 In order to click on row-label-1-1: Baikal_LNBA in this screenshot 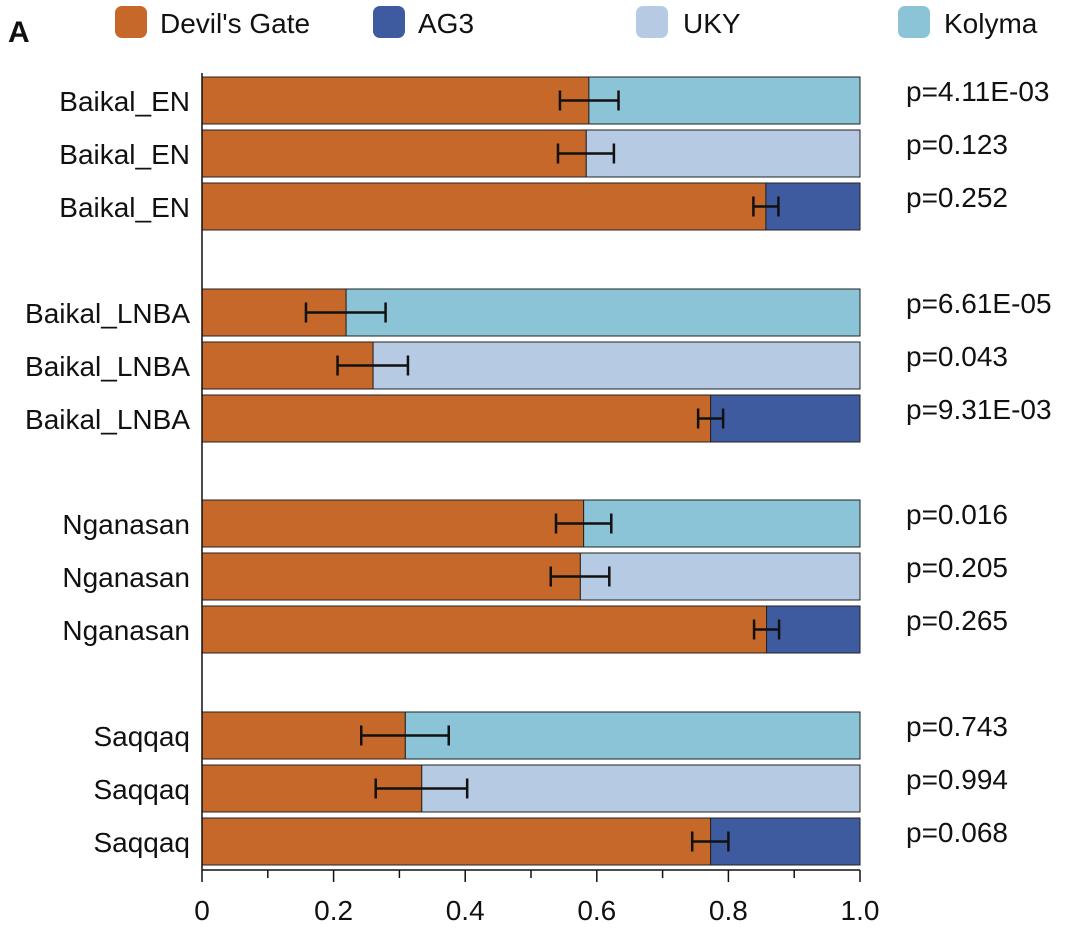, I will do `click(107, 366)`.